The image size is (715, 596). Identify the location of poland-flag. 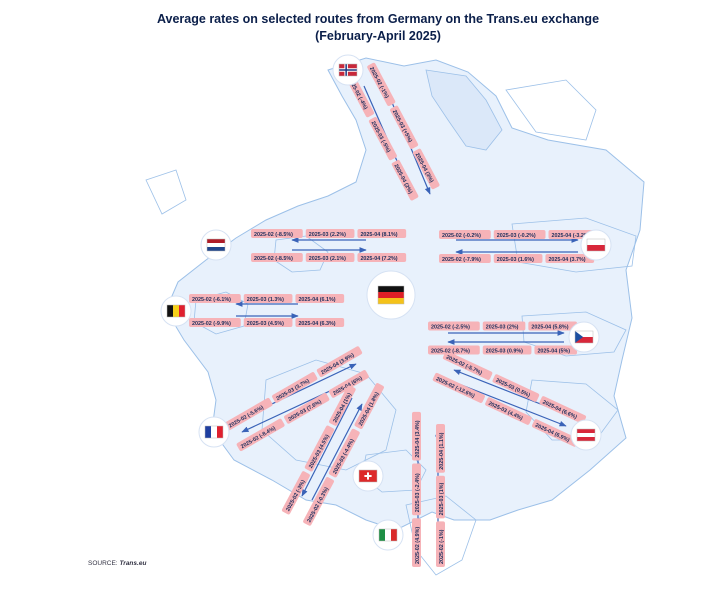
(596, 245).